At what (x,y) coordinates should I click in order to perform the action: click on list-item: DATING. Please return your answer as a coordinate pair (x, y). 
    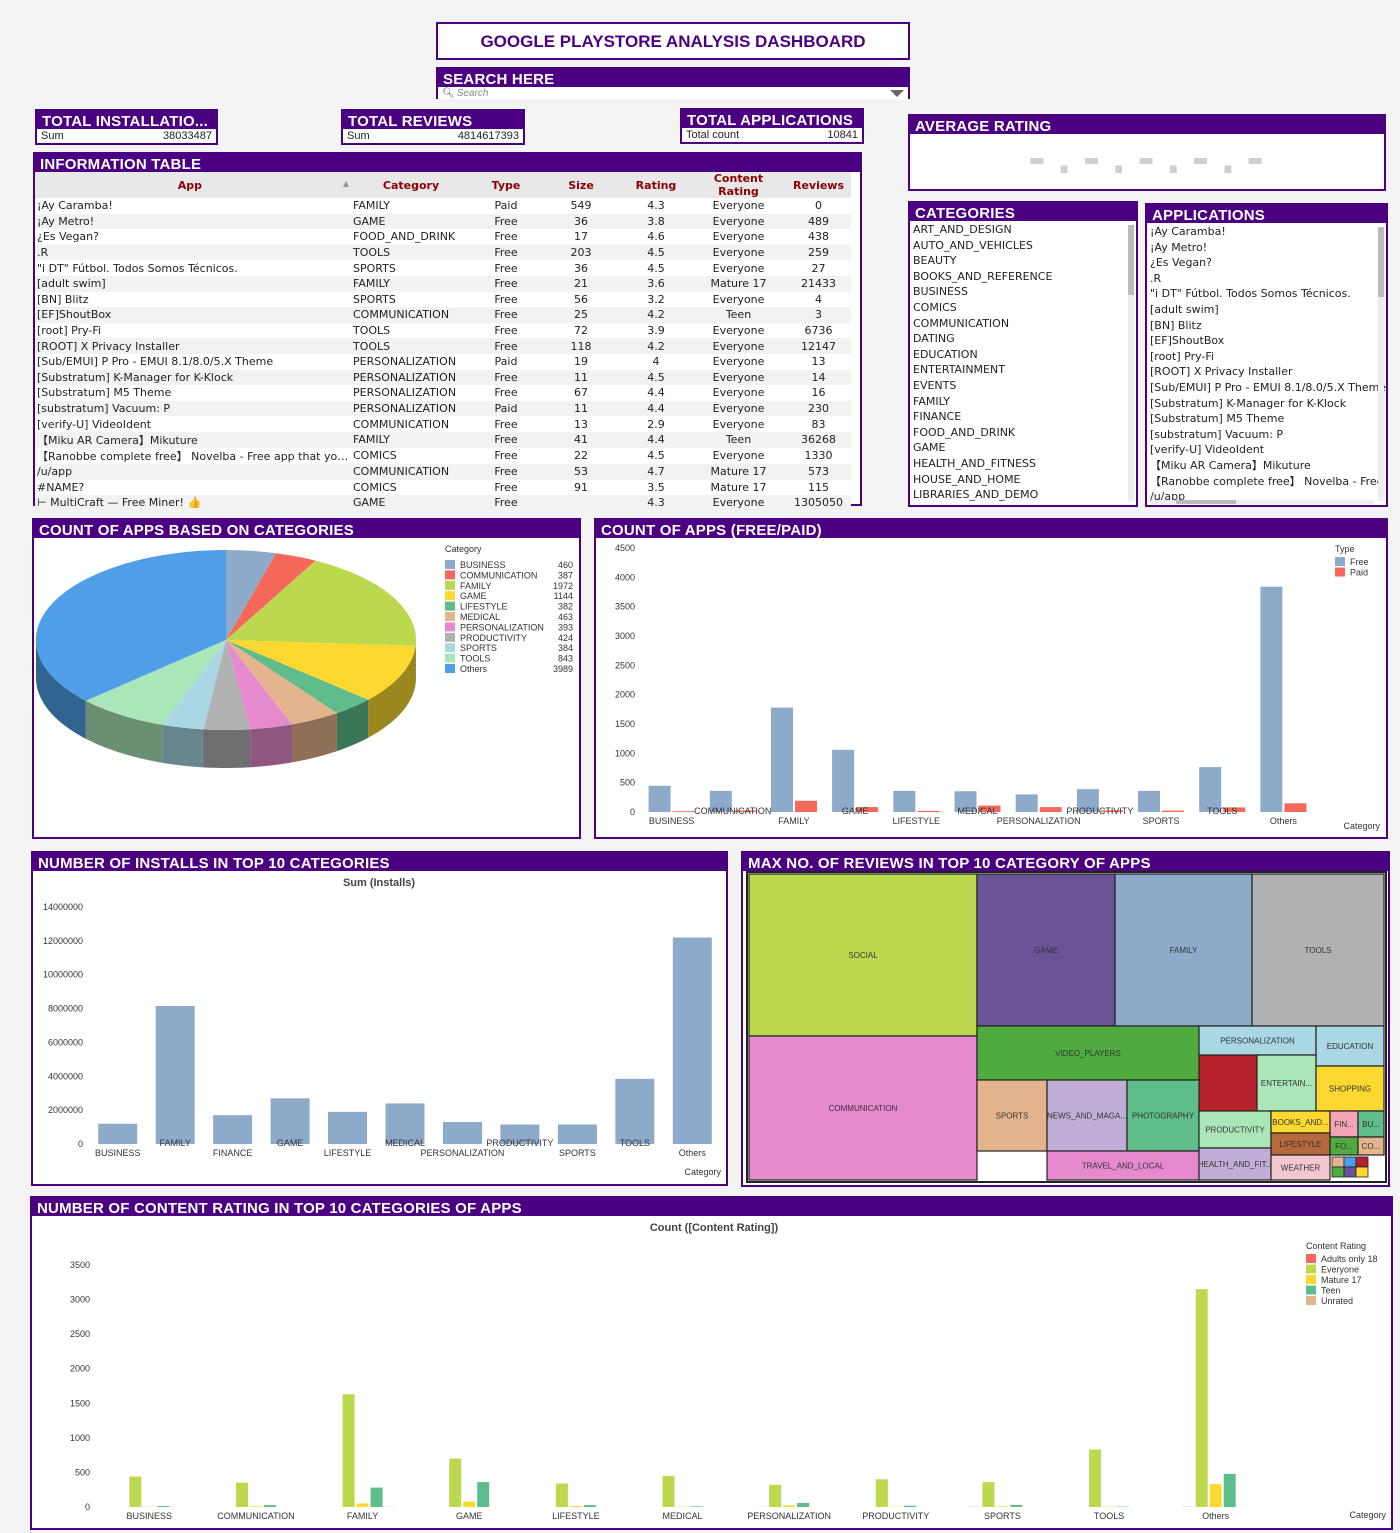
    Looking at the image, I should click on (934, 339).